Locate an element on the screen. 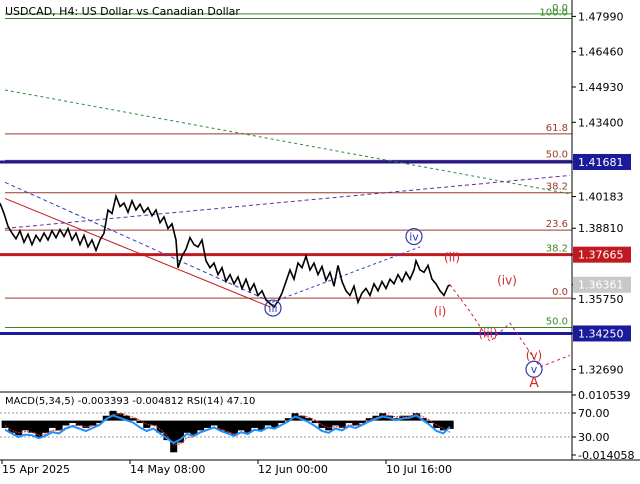 The height and width of the screenshot is (484, 640). indicator-panel: 0.010539 70.00 30.00 -0.014058 is located at coordinates (317, 425).